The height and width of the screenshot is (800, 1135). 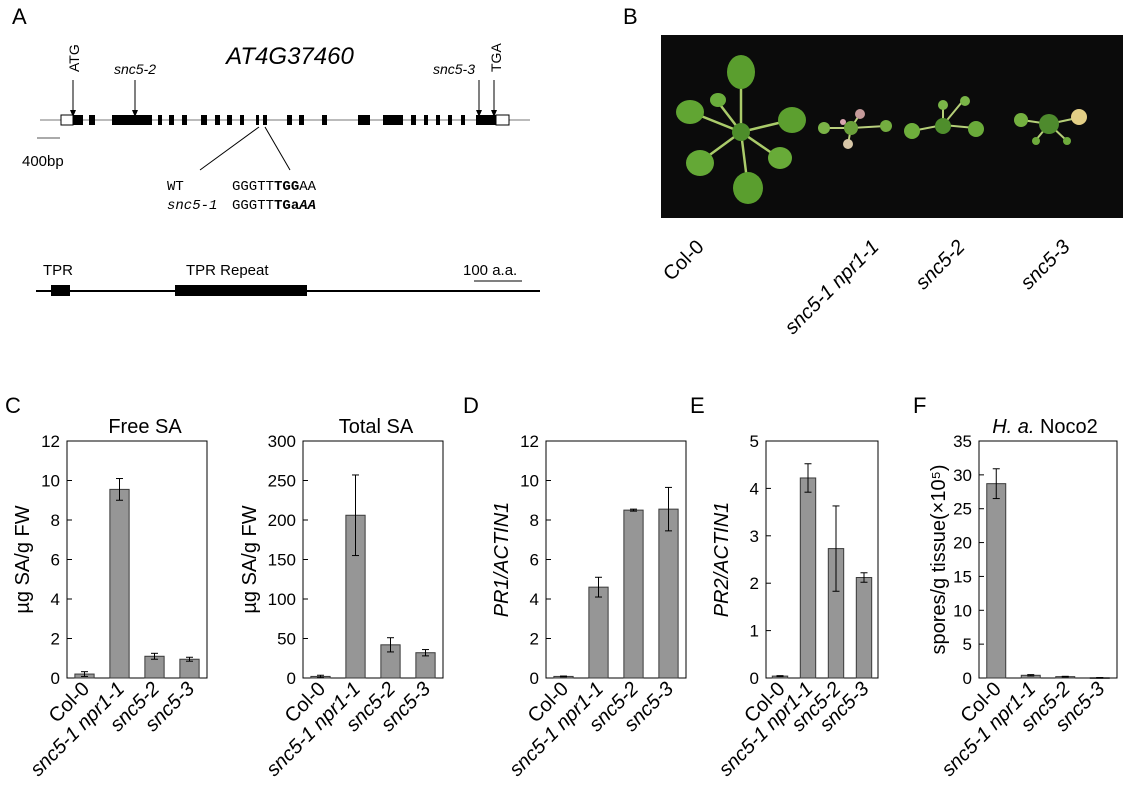 What do you see at coordinates (286, 639) in the screenshot?
I see `y-tick-label: 50` at bounding box center [286, 639].